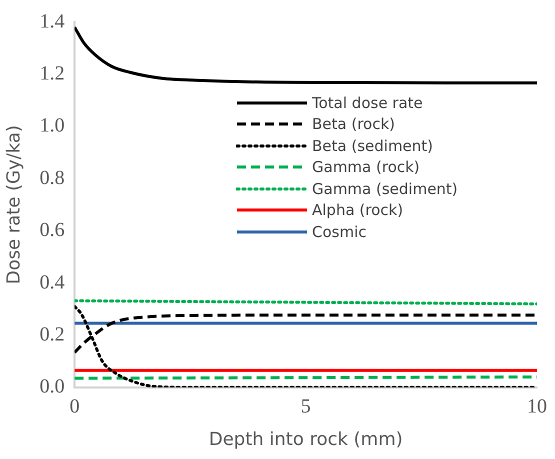 Image resolution: width=555 pixels, height=459 pixels. Describe the element at coordinates (305, 439) in the screenshot. I see `x-axis-title: Depth into rock (mm)` at that location.